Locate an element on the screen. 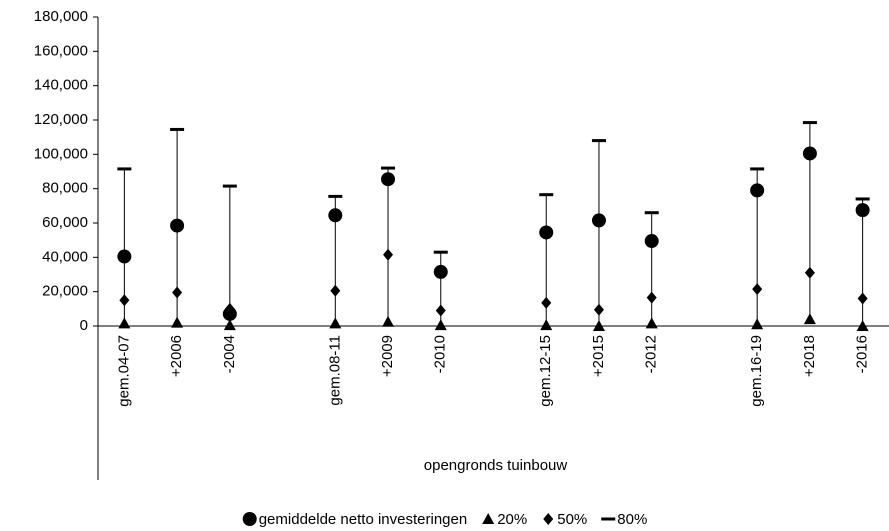 The height and width of the screenshot is (531, 889). x-tick-label: -2012 is located at coordinates (651, 354).